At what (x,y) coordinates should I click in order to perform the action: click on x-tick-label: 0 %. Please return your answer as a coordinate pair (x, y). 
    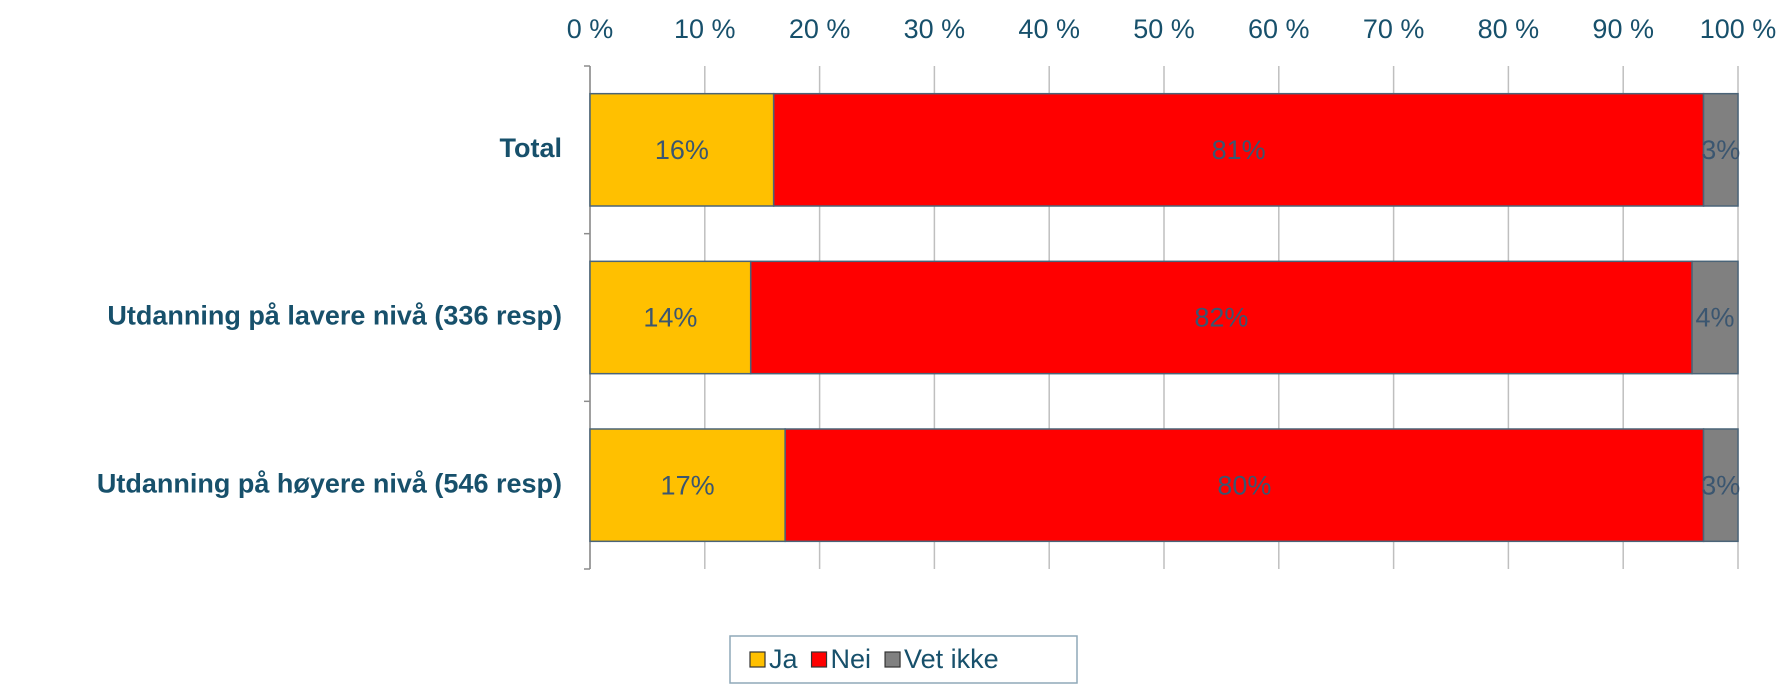
    Looking at the image, I should click on (590, 29).